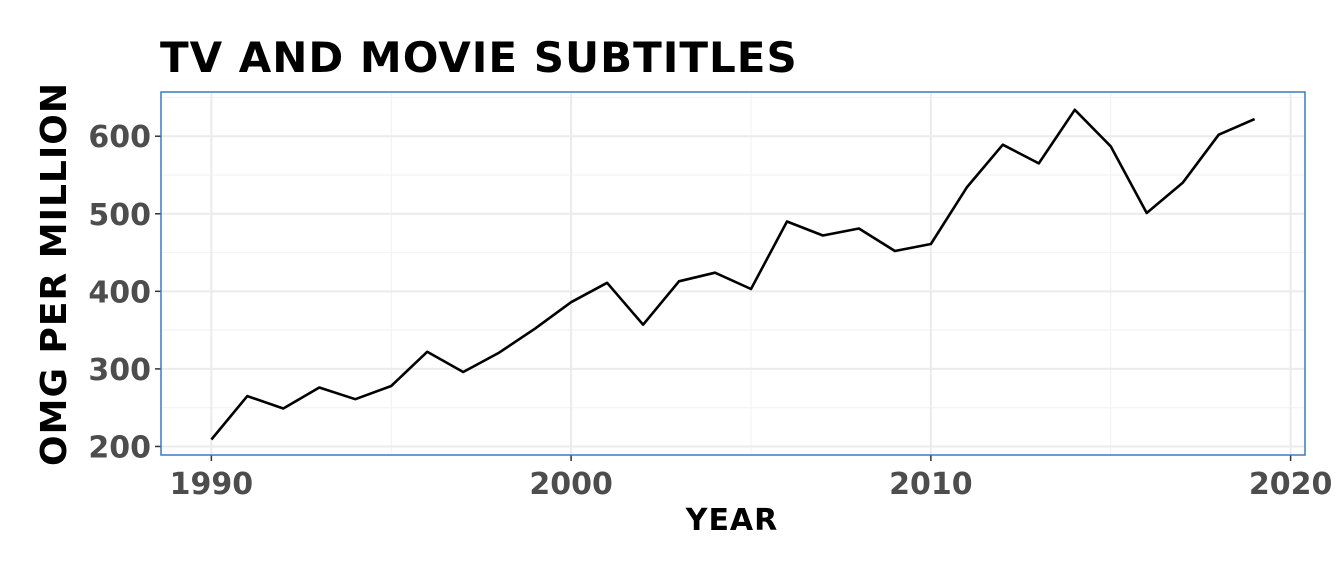 The image size is (1344, 576). What do you see at coordinates (54, 274) in the screenshot?
I see `y-axis-label: OMG PER MILLION` at bounding box center [54, 274].